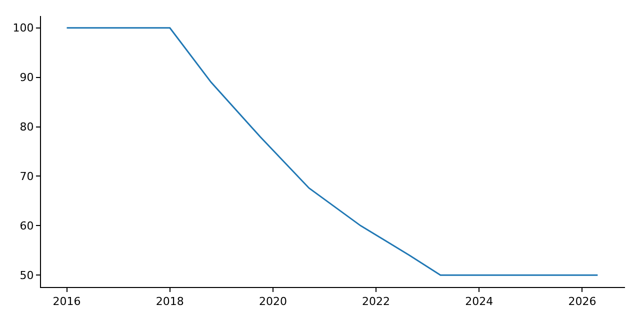 The image size is (640, 320). I want to click on y-tick-label: 90, so click(27, 77).